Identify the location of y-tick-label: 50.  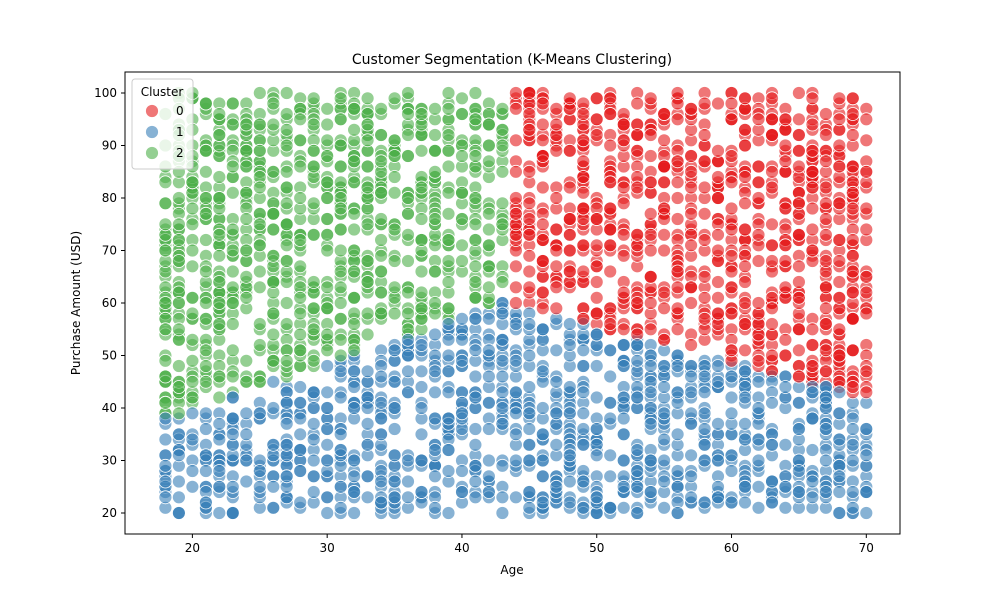
(109, 356).